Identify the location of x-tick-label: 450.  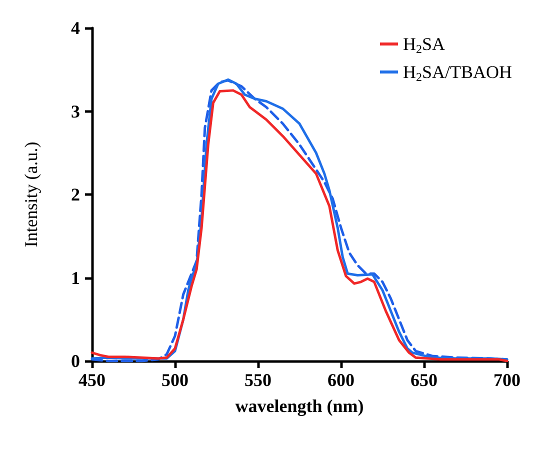
(92, 380).